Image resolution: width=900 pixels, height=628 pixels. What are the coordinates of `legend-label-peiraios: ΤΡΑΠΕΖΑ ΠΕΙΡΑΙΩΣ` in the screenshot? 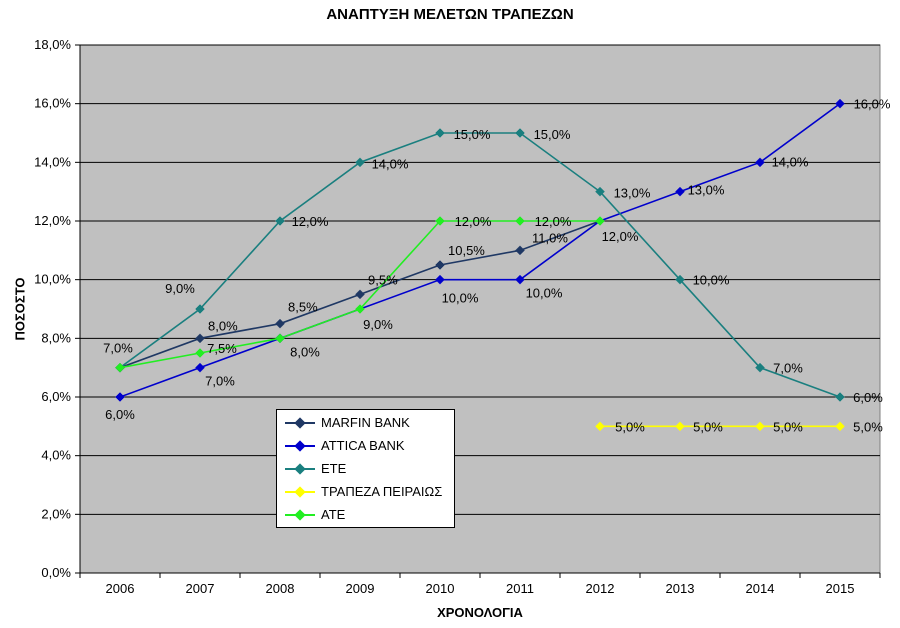 It's located at (382, 491).